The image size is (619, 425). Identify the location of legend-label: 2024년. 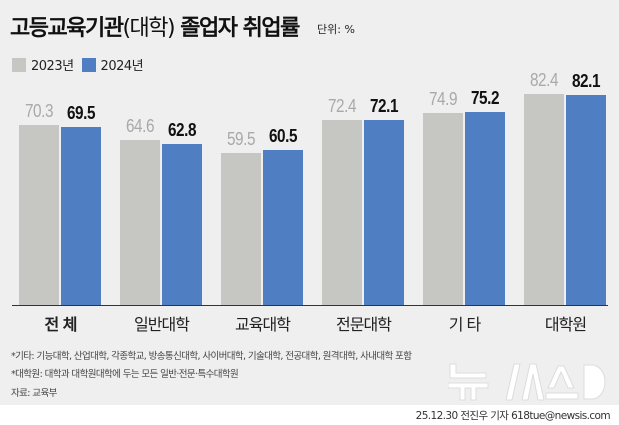
(122, 66).